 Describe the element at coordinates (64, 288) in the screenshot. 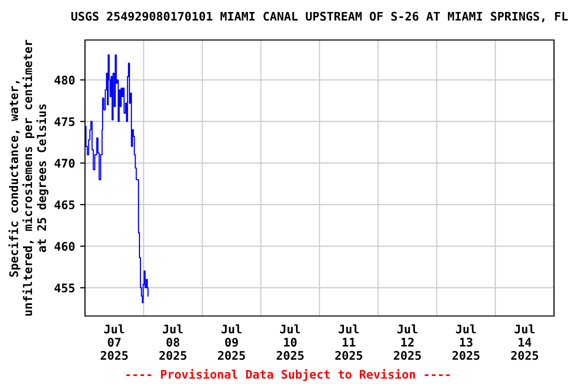

I see `y-tick-label: 455` at that location.